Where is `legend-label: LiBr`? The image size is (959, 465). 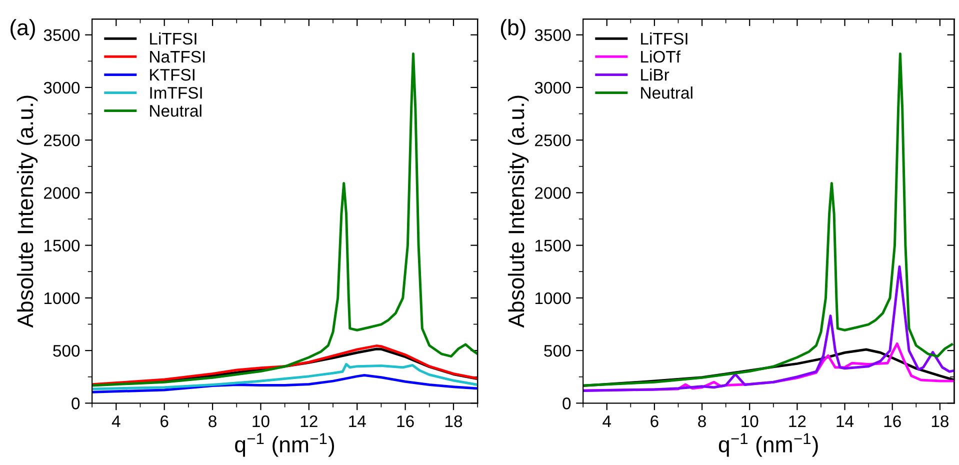
legend-label: LiBr is located at coordinates (655, 74).